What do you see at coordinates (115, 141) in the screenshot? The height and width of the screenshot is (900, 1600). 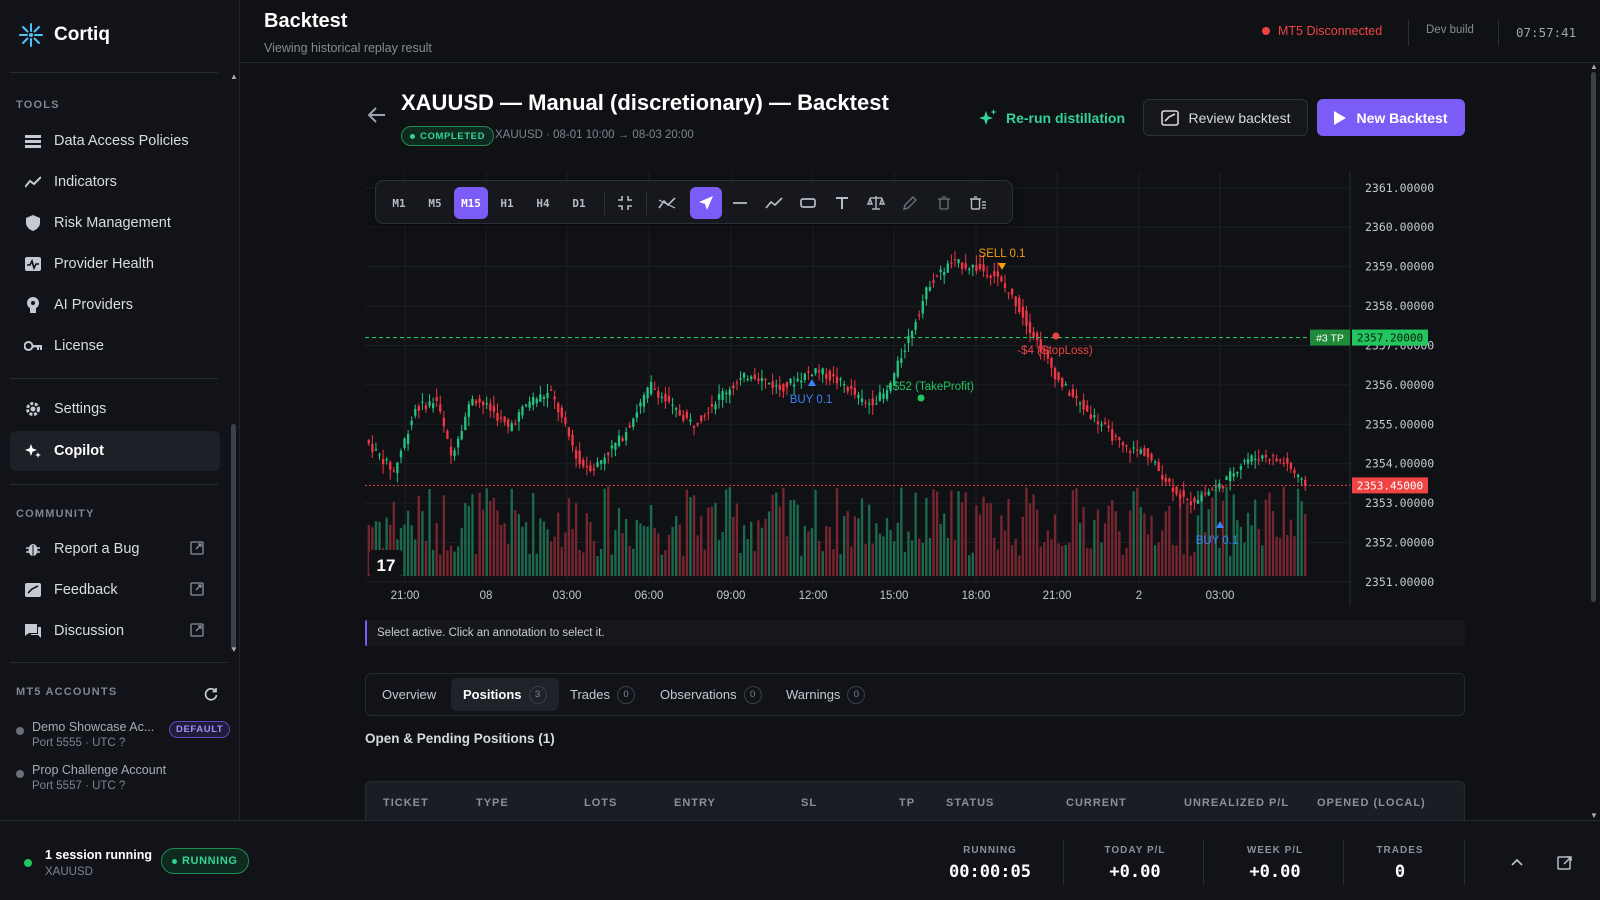 I see `sidebar-item-data-access-policies: Data Access Policies` at bounding box center [115, 141].